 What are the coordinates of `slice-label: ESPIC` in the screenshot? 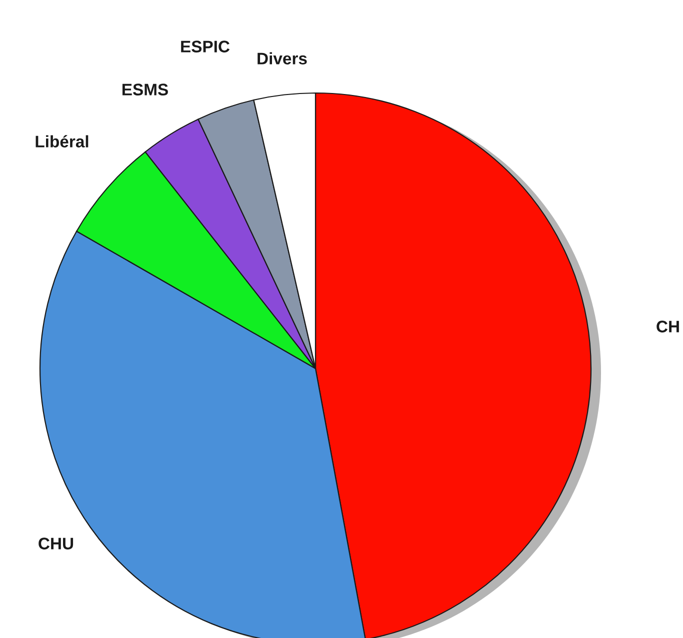 It's located at (205, 46).